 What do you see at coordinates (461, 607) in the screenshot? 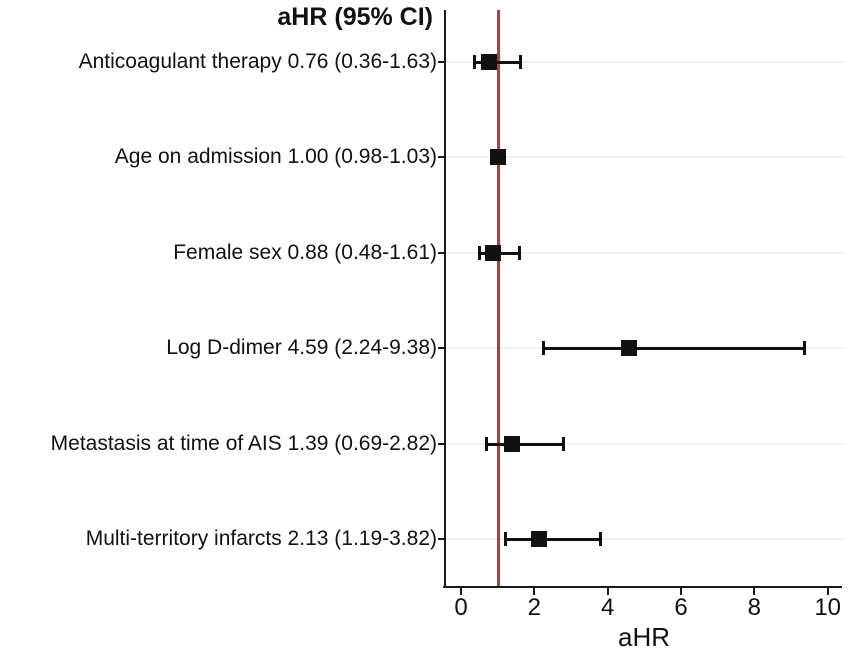
I see `x-tick-label: 0` at bounding box center [461, 607].